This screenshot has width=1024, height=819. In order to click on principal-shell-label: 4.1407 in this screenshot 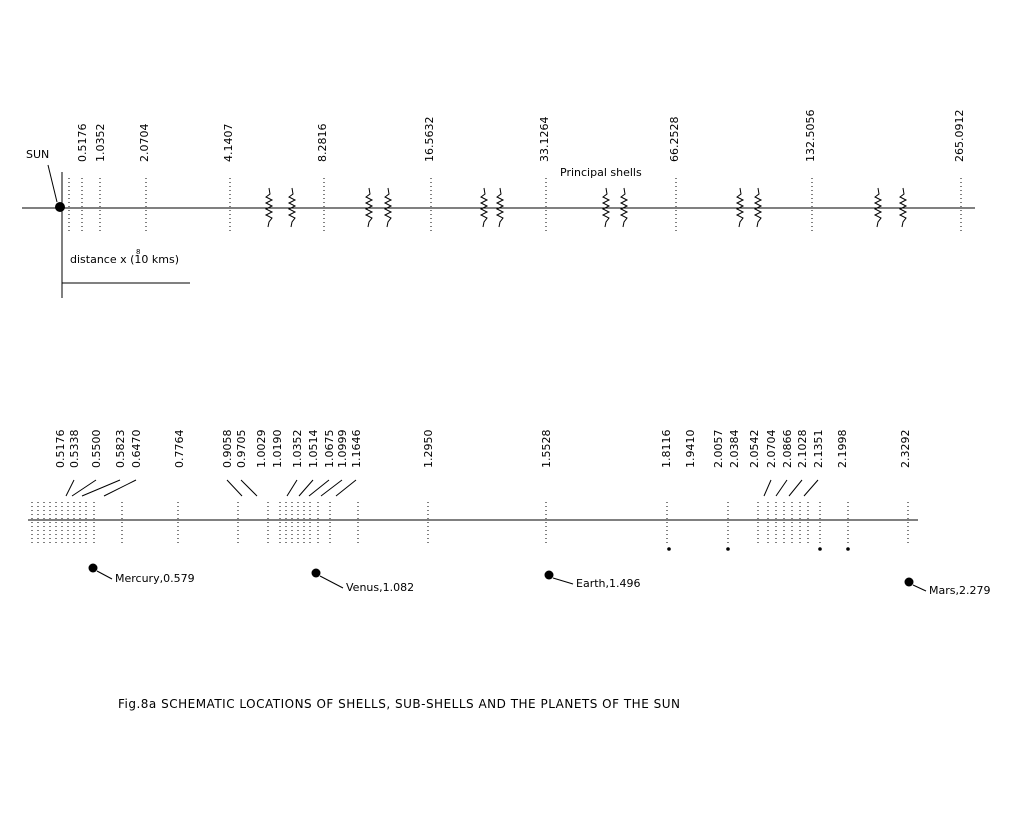, I will do `click(228, 143)`.